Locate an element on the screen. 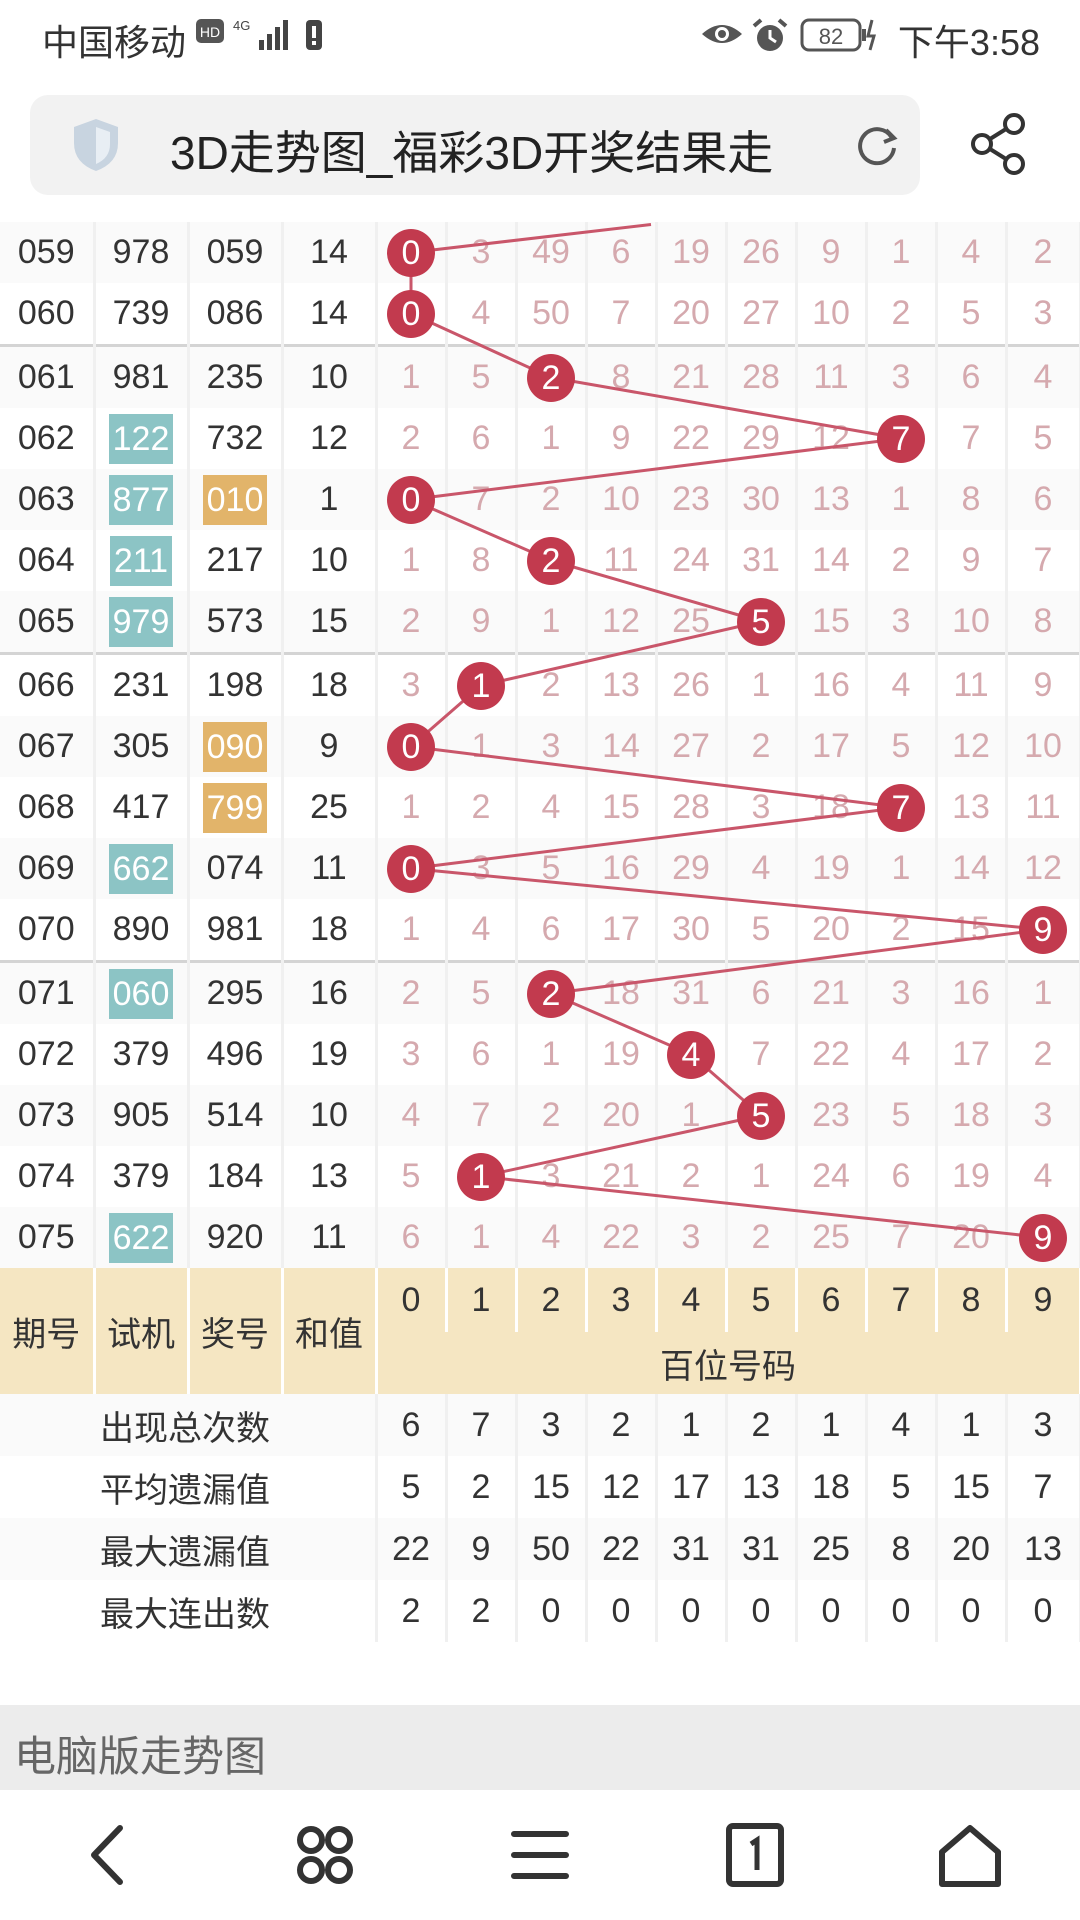 The image size is (1080, 1920). menu-icon is located at coordinates (540, 1855).